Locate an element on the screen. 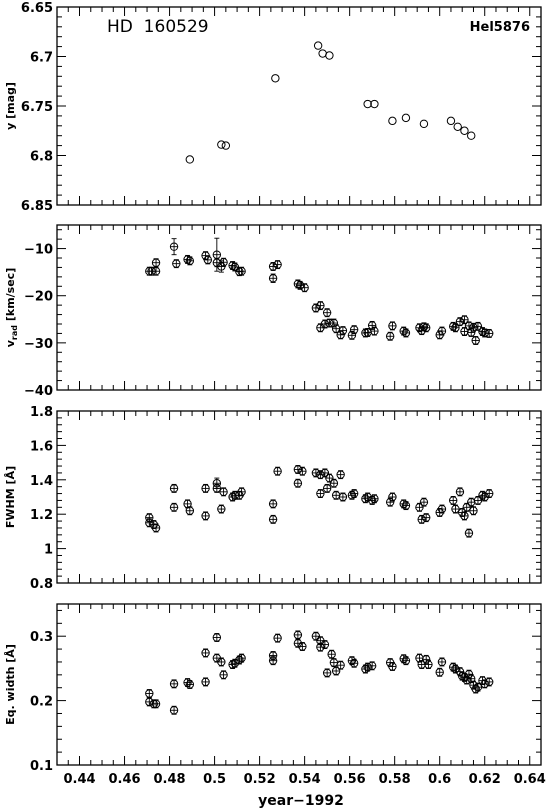  y-tick-label: −40 is located at coordinates (38, 391).